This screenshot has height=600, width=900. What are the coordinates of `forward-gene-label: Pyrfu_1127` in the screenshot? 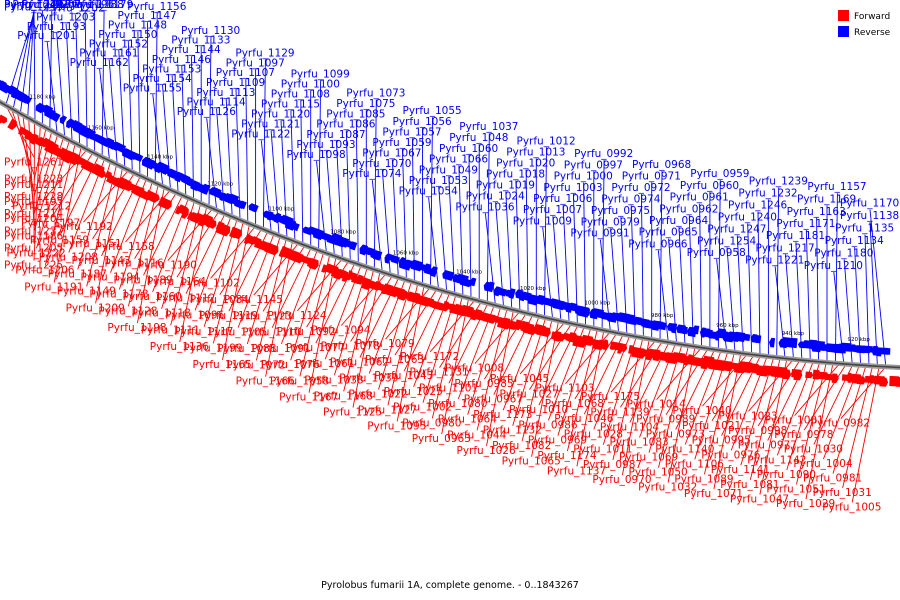 It's located at (387, 410).